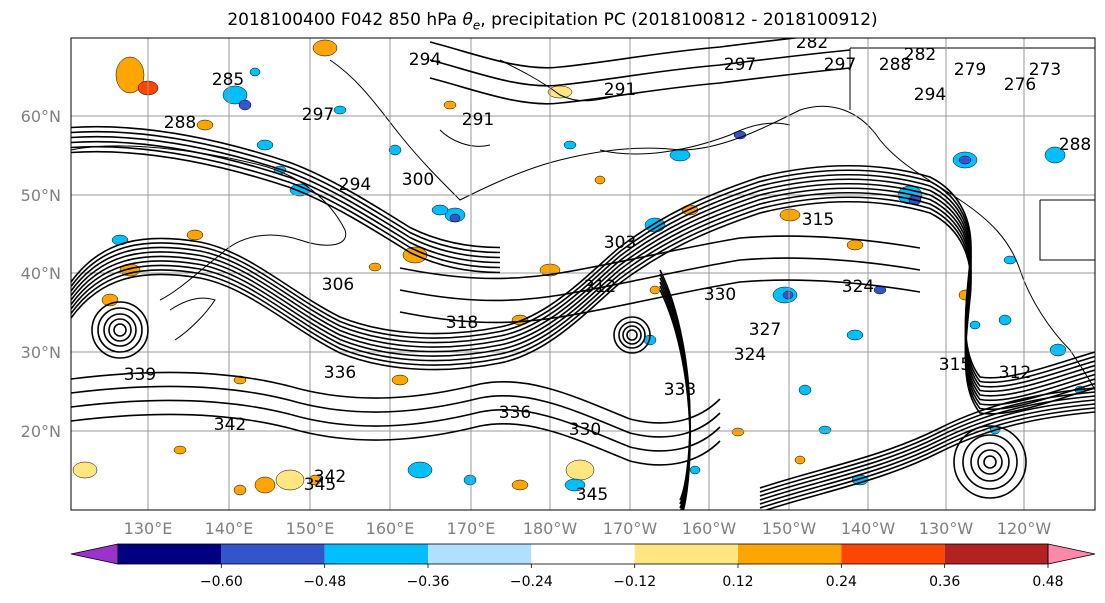  I want to click on lon-tick-label: 140°W, so click(868, 528).